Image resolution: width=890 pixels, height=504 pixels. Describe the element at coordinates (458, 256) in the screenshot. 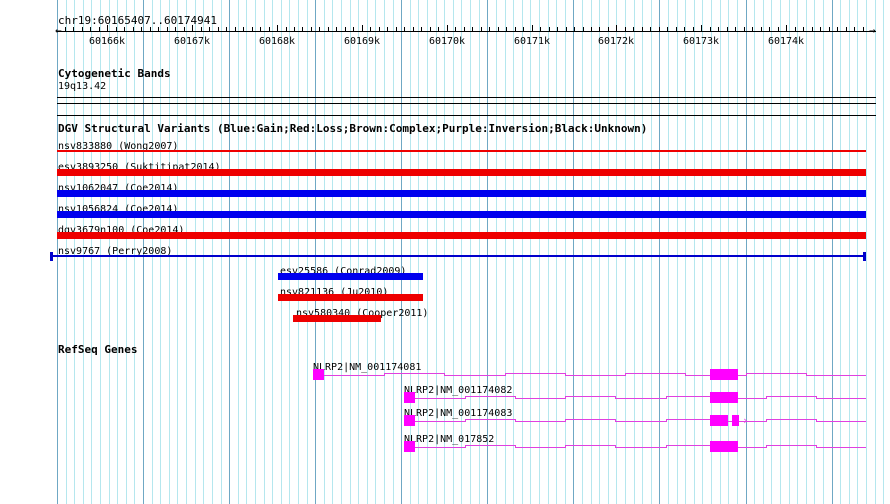

I see `dgv-variant-line` at that location.